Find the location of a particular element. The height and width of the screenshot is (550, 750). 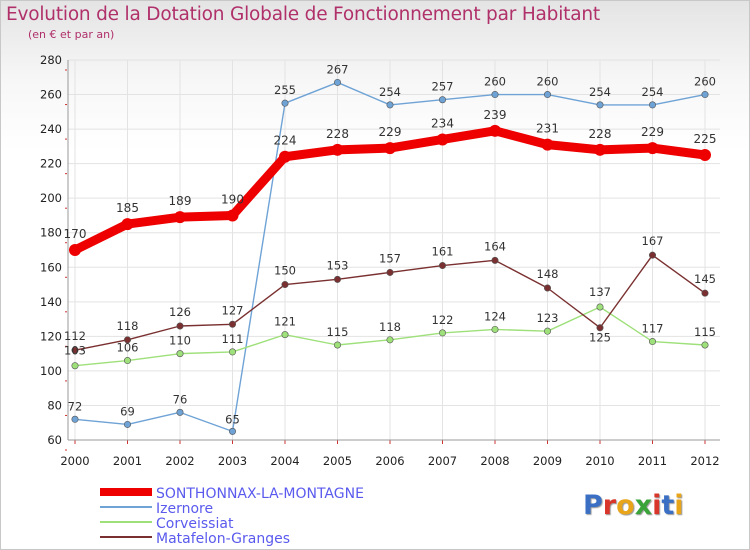

data-label: 267 is located at coordinates (338, 69).